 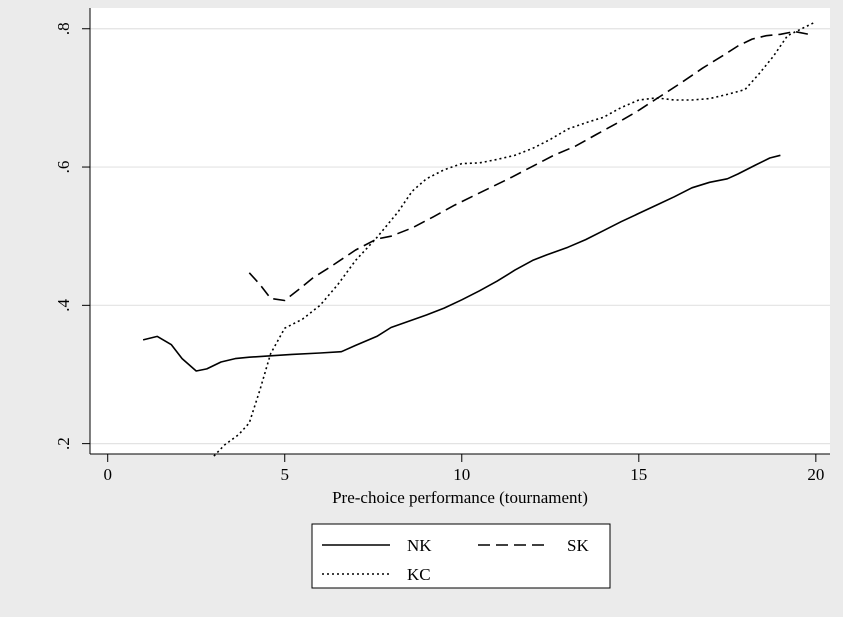 I want to click on x-tick-label-3: 15, so click(x=638, y=474).